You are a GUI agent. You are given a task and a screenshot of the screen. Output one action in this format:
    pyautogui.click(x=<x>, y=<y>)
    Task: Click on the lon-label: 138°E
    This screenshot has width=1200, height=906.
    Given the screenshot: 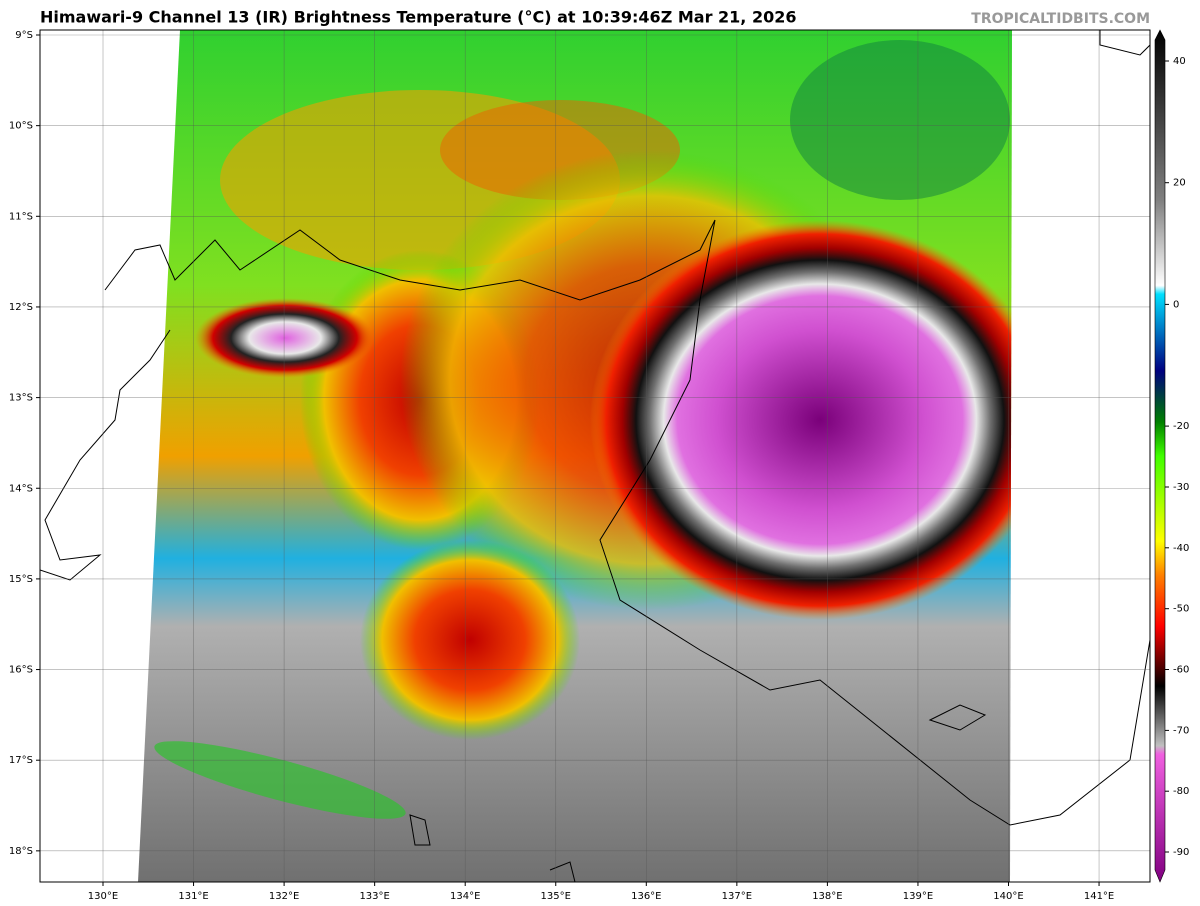 What is the action you would take?
    pyautogui.click(x=827, y=896)
    